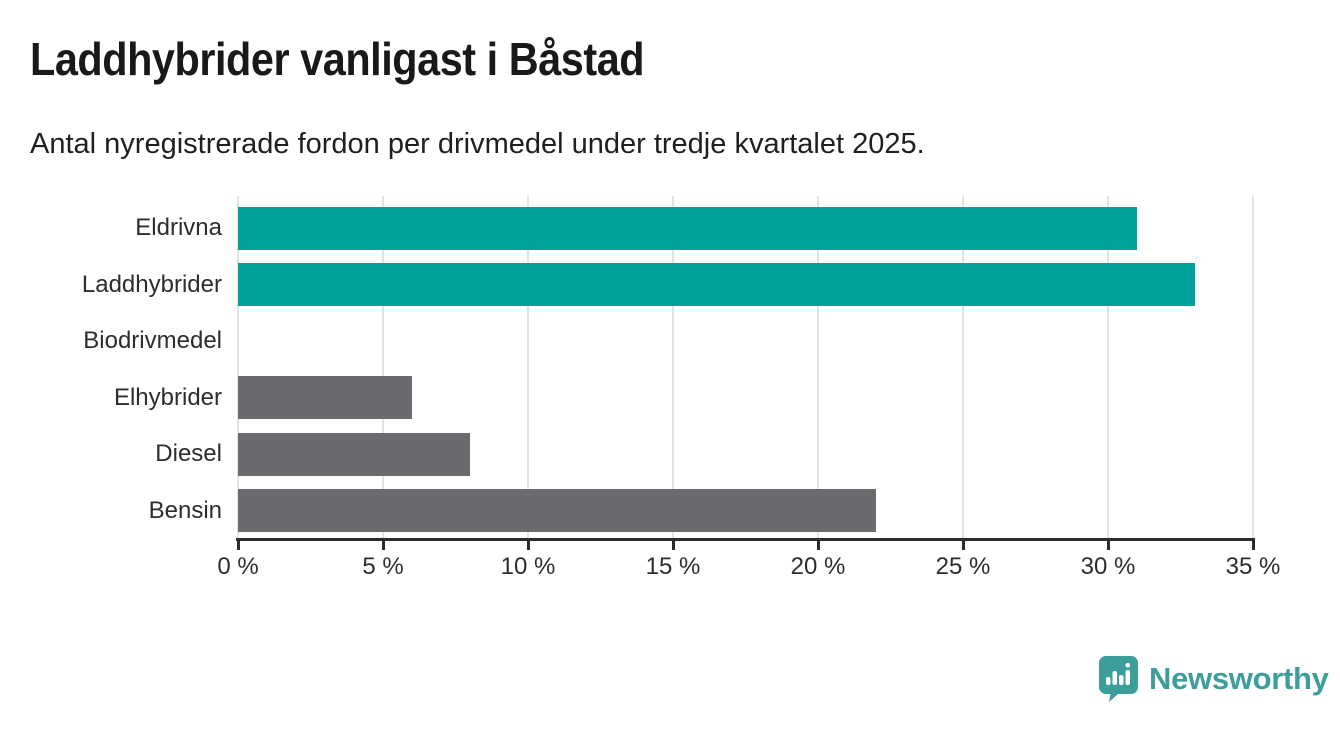 The width and height of the screenshot is (1340, 733). Describe the element at coordinates (1108, 566) in the screenshot. I see `x-tick-label-30: 30 %` at that location.